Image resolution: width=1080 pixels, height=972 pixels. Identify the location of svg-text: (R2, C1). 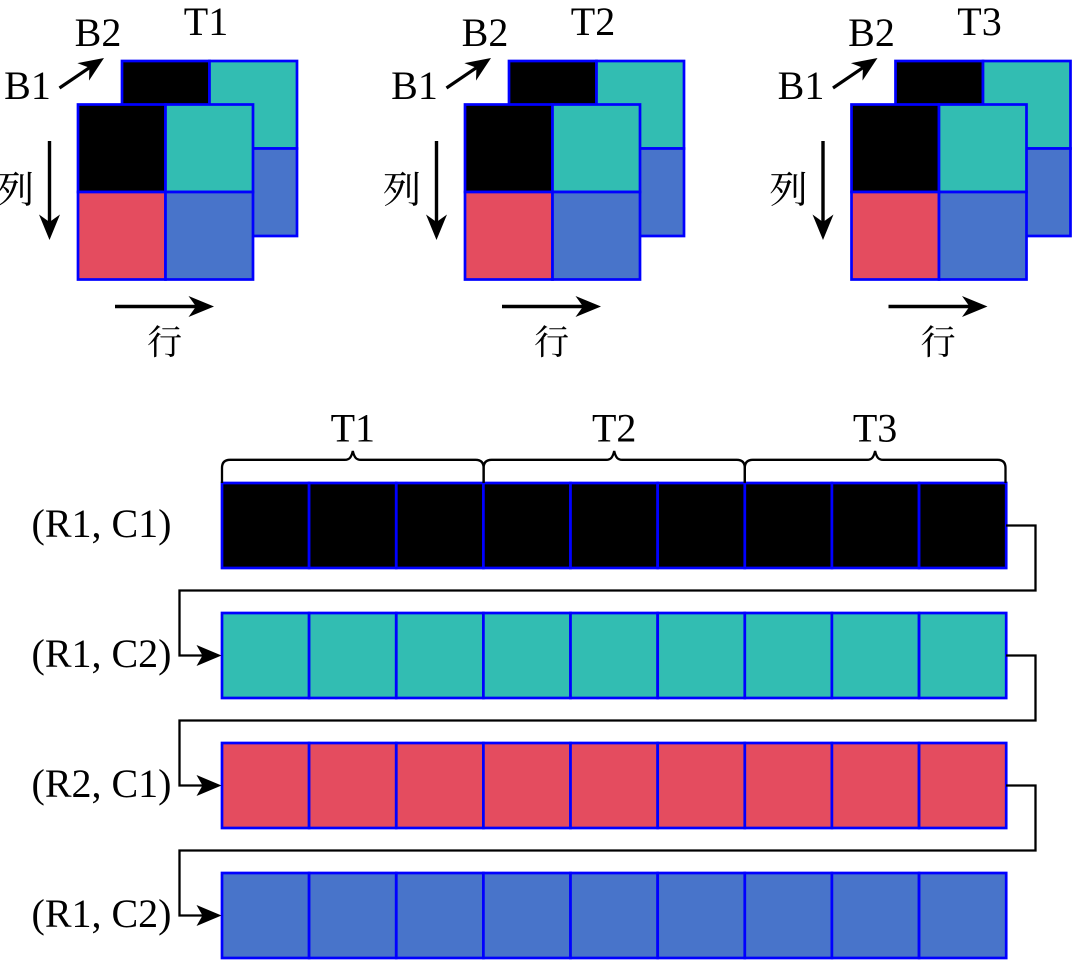
(102, 783).